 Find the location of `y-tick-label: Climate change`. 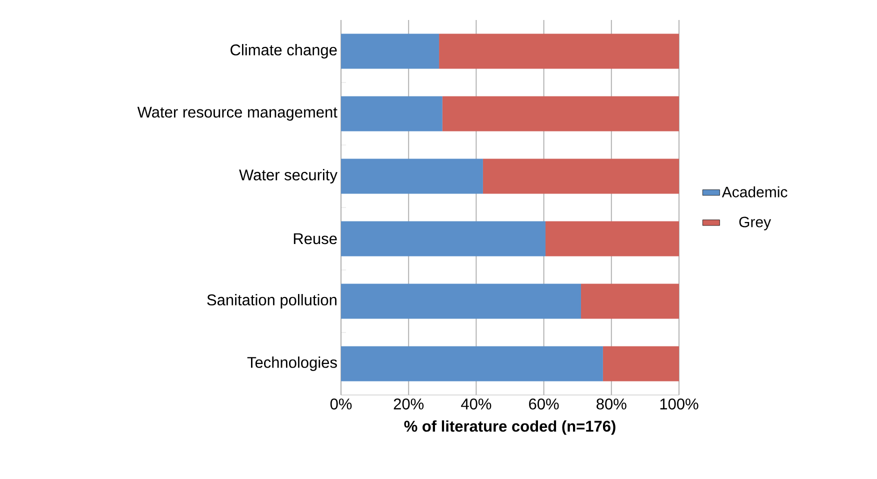

y-tick-label: Climate change is located at coordinates (283, 51).